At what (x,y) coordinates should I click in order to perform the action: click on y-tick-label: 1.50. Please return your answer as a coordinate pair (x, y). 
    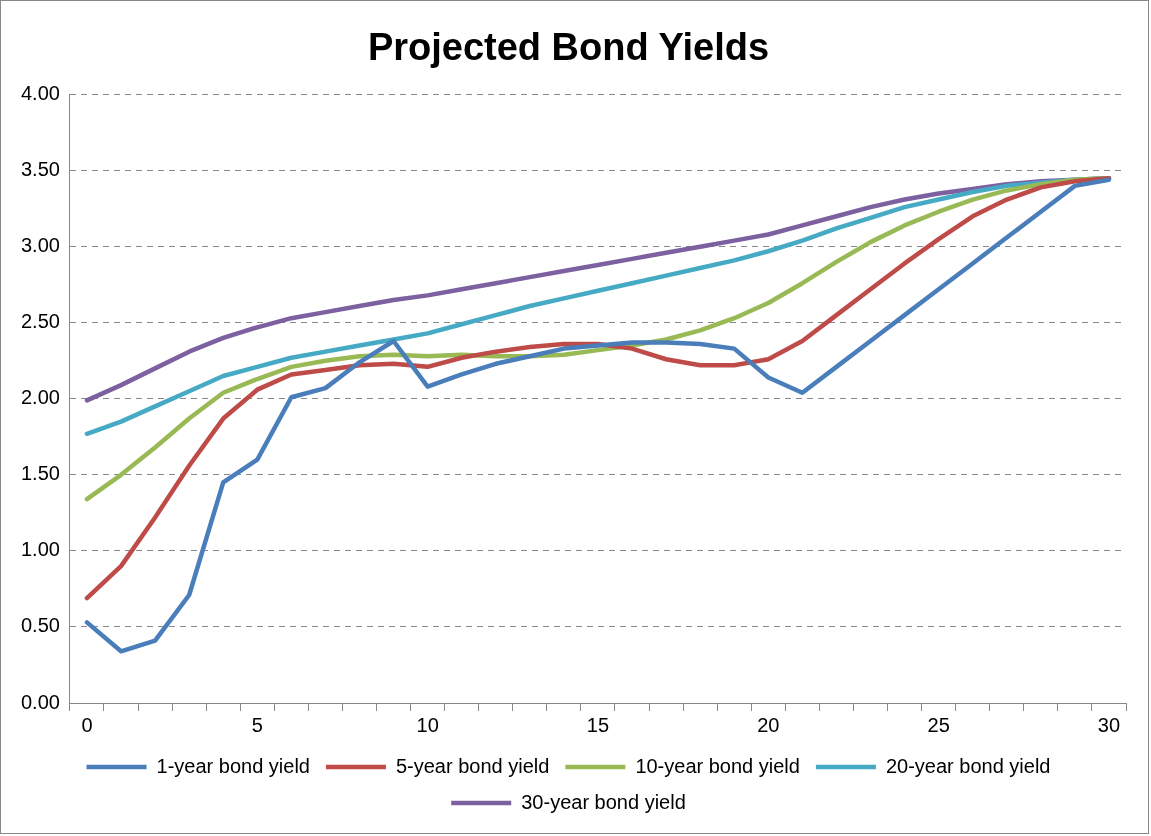
    Looking at the image, I should click on (40, 473).